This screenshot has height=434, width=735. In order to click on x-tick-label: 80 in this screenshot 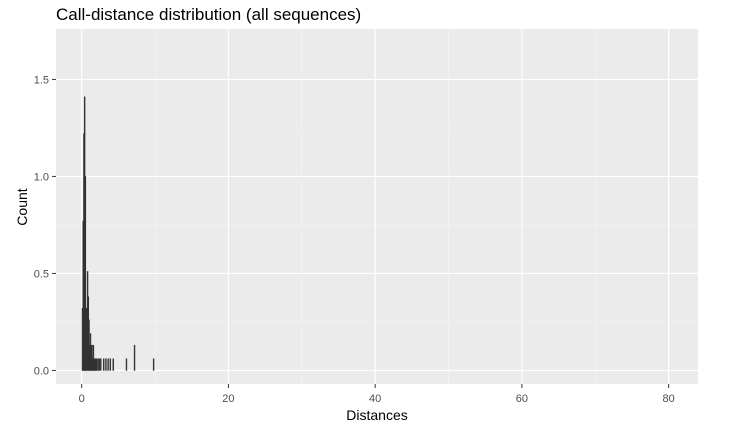, I will do `click(669, 399)`.